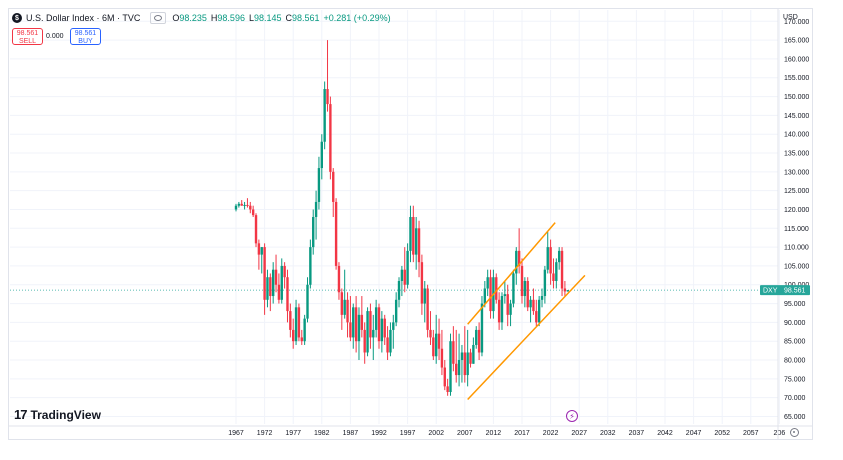 The width and height of the screenshot is (843, 460). I want to click on time-tick-label: 206, so click(780, 433).